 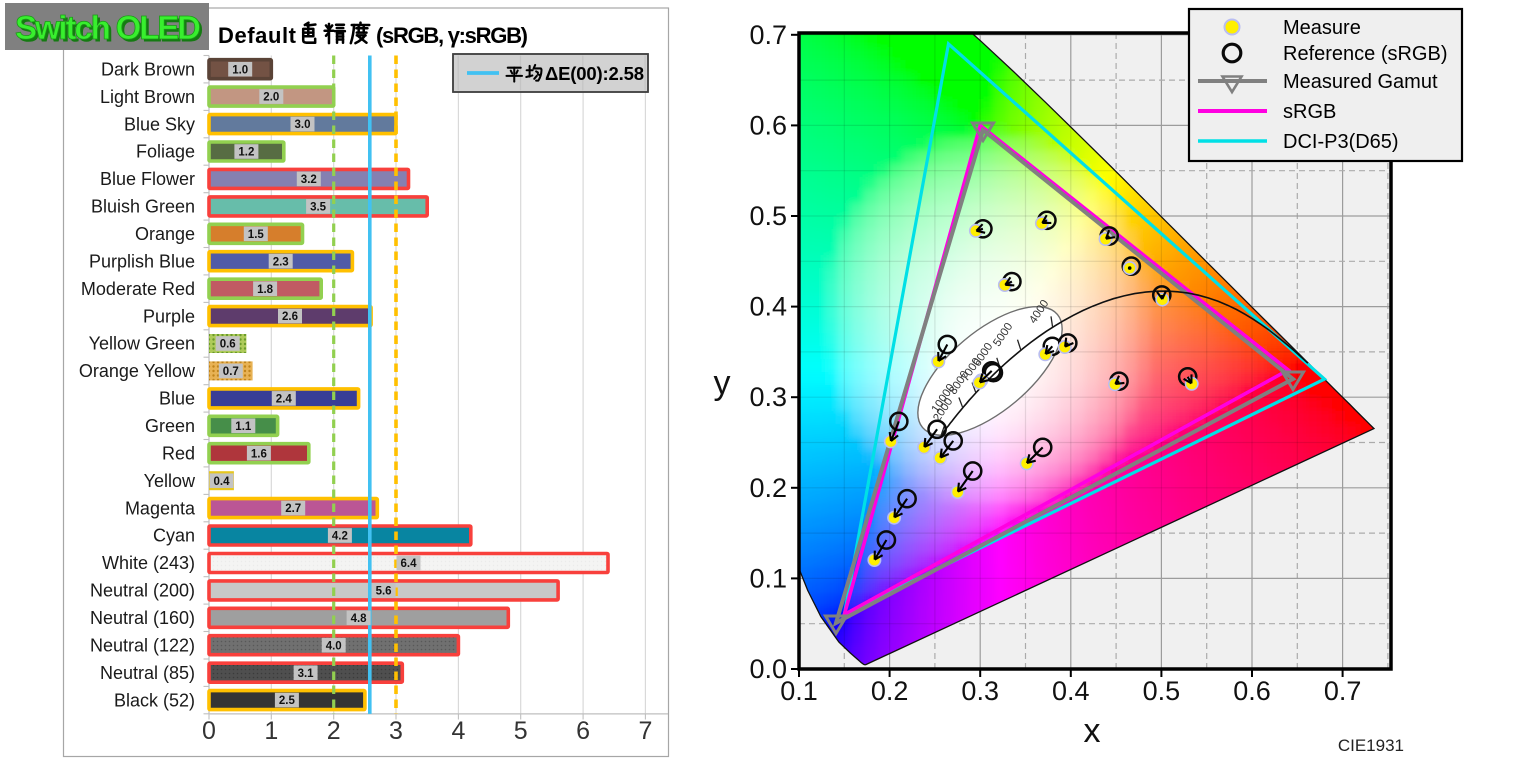 I want to click on svg-text: 1.6, so click(x=259, y=454).